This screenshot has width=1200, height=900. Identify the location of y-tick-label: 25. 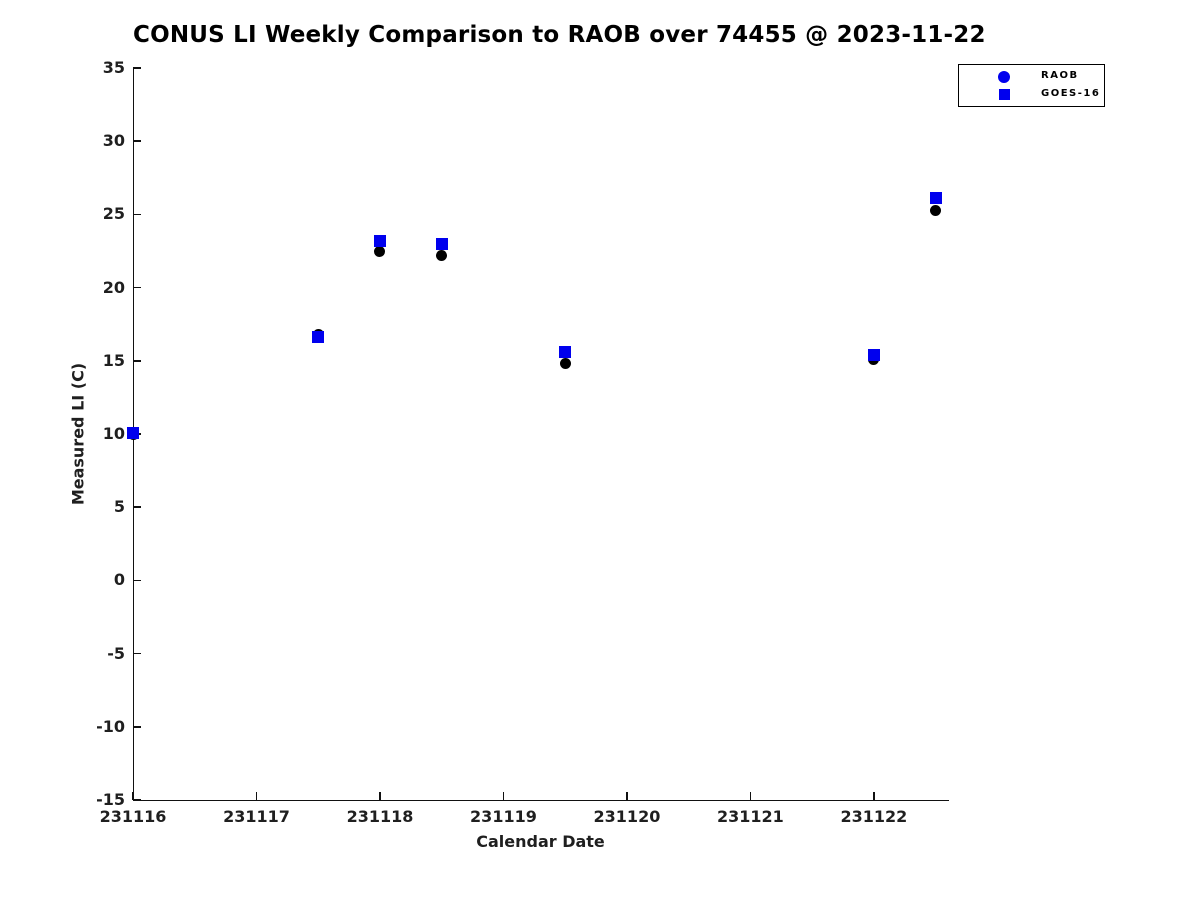
(113, 214).